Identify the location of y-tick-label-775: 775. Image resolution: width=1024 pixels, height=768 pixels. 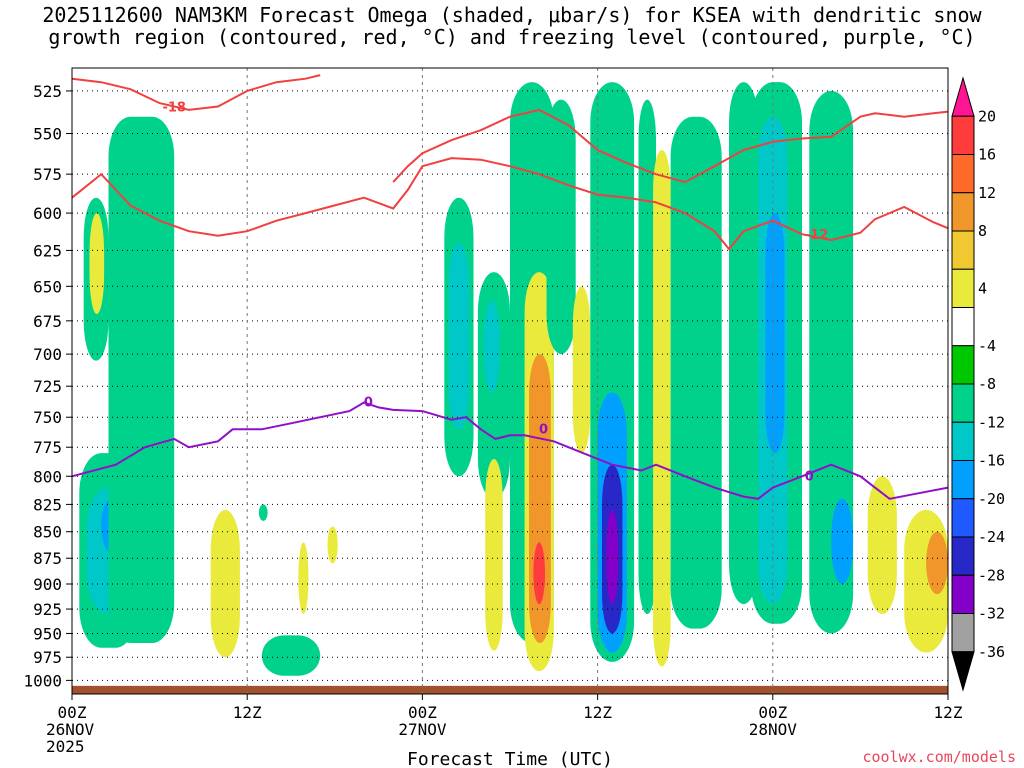
(47, 447).